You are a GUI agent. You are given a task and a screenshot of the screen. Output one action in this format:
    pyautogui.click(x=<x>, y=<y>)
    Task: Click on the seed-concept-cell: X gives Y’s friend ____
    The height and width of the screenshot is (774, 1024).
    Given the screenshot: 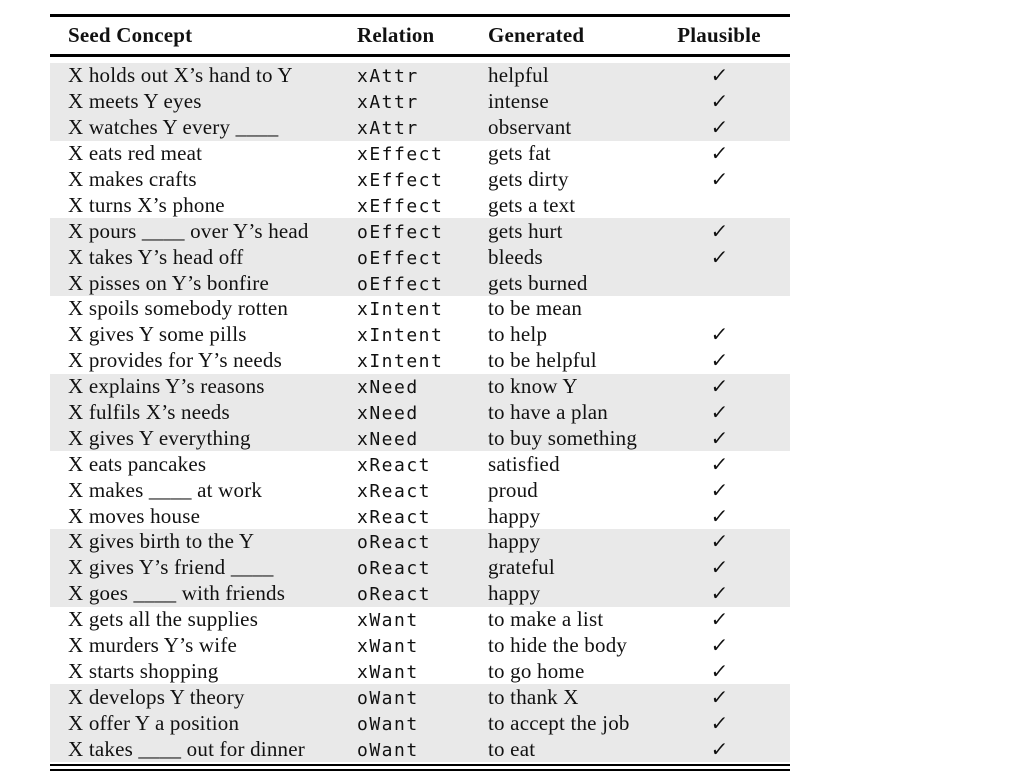 What is the action you would take?
    pyautogui.click(x=171, y=567)
    